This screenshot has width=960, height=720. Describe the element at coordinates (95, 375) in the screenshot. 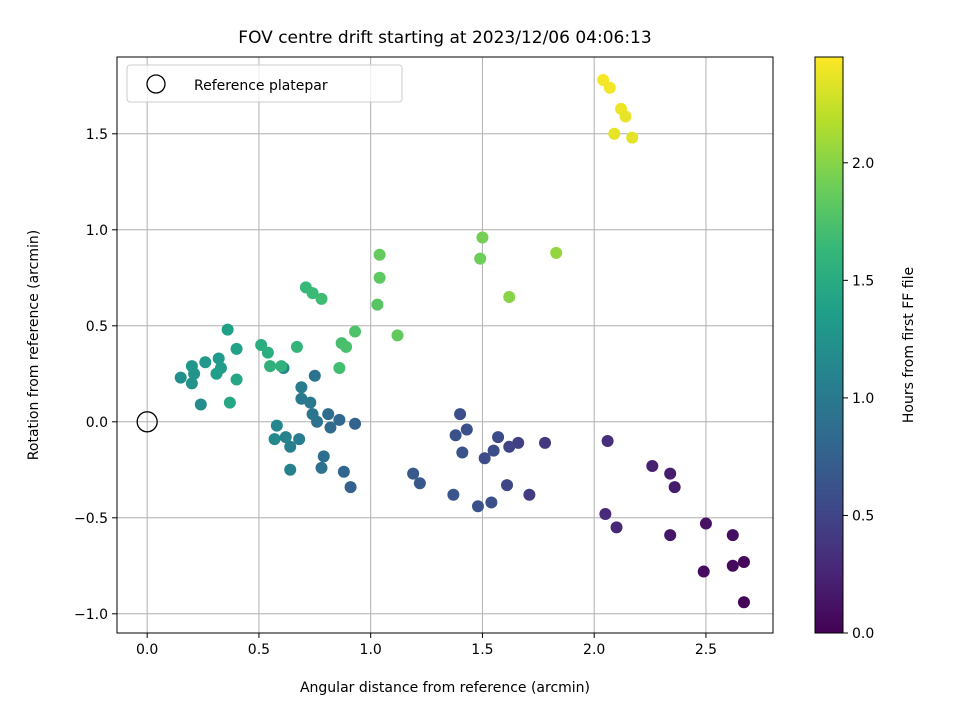

I see `y-axis-ticks: −1.0 −0.5 0.0 0.5 1.0 1.5` at that location.